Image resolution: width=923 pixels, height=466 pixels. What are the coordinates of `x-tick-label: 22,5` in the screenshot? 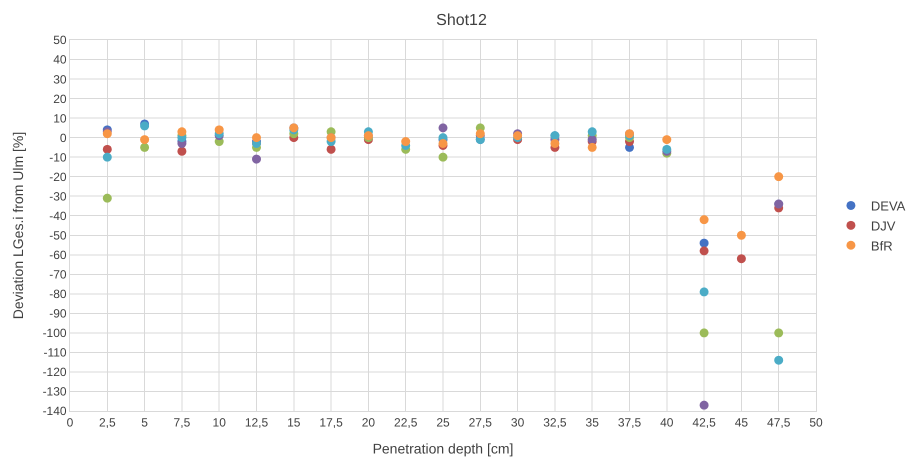 It's located at (406, 422).